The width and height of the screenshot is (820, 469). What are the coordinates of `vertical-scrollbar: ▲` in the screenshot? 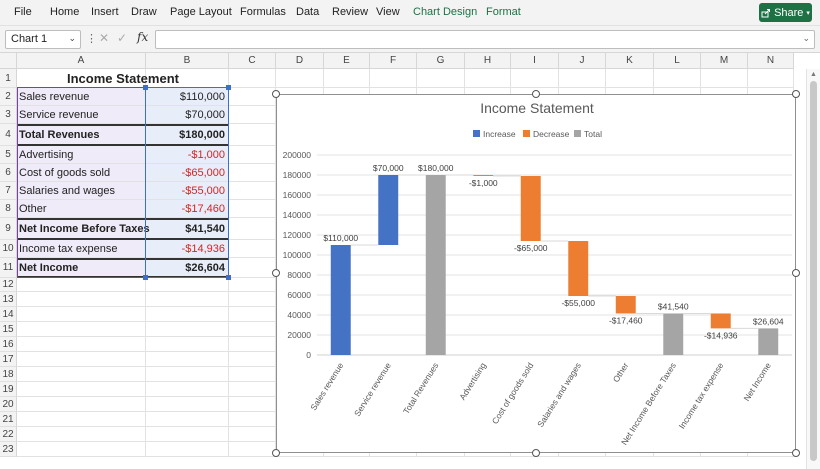 It's located at (813, 269).